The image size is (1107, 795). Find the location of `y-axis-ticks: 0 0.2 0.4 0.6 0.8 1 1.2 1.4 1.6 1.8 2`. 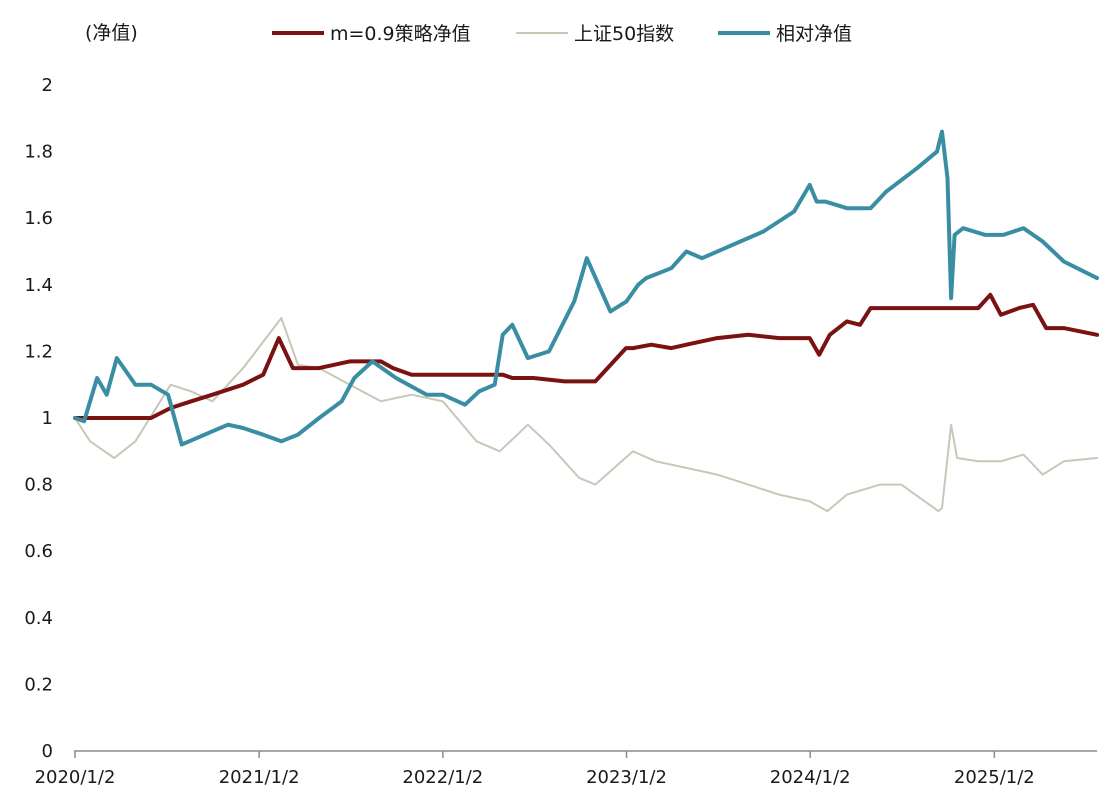

y-axis-ticks: 0 0.2 0.4 0.6 0.8 1 1.2 1.4 1.6 1.8 2 is located at coordinates (38, 418).